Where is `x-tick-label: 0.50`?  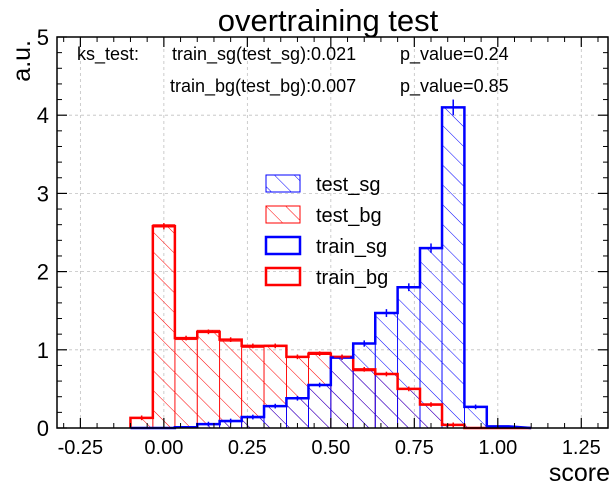 x-tick-label: 0.50 is located at coordinates (330, 448).